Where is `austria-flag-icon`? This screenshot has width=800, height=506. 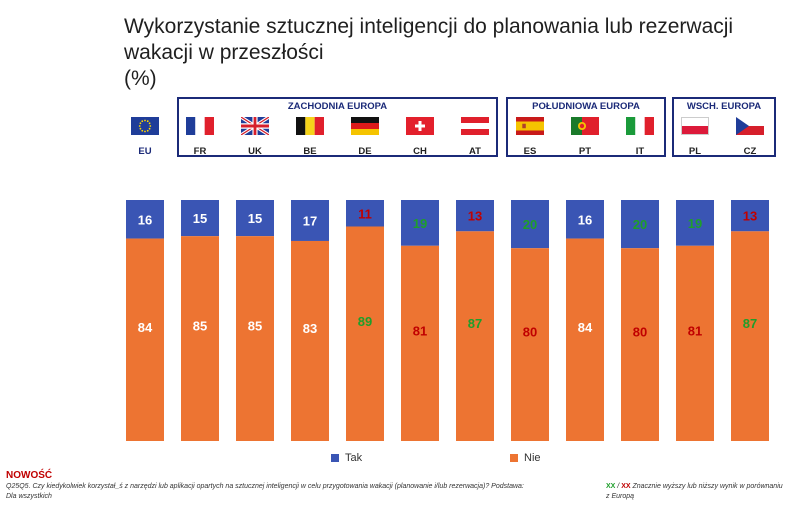 austria-flag-icon is located at coordinates (475, 126).